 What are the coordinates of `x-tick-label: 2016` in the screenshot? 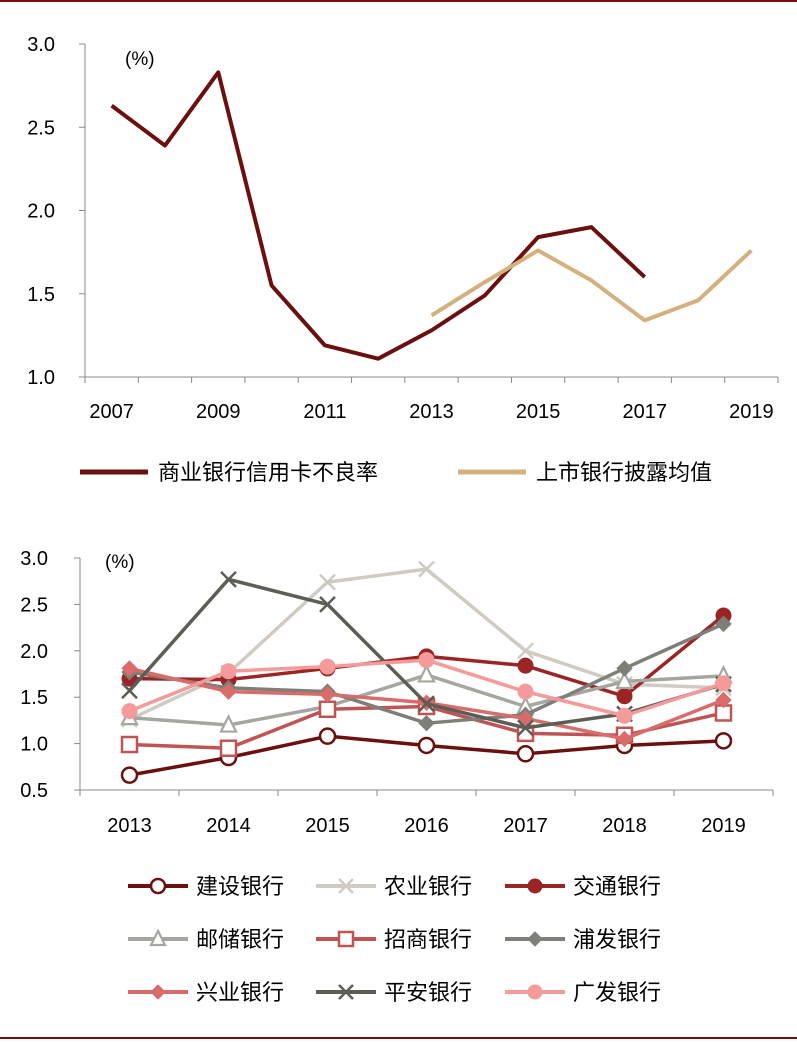 It's located at (426, 826).